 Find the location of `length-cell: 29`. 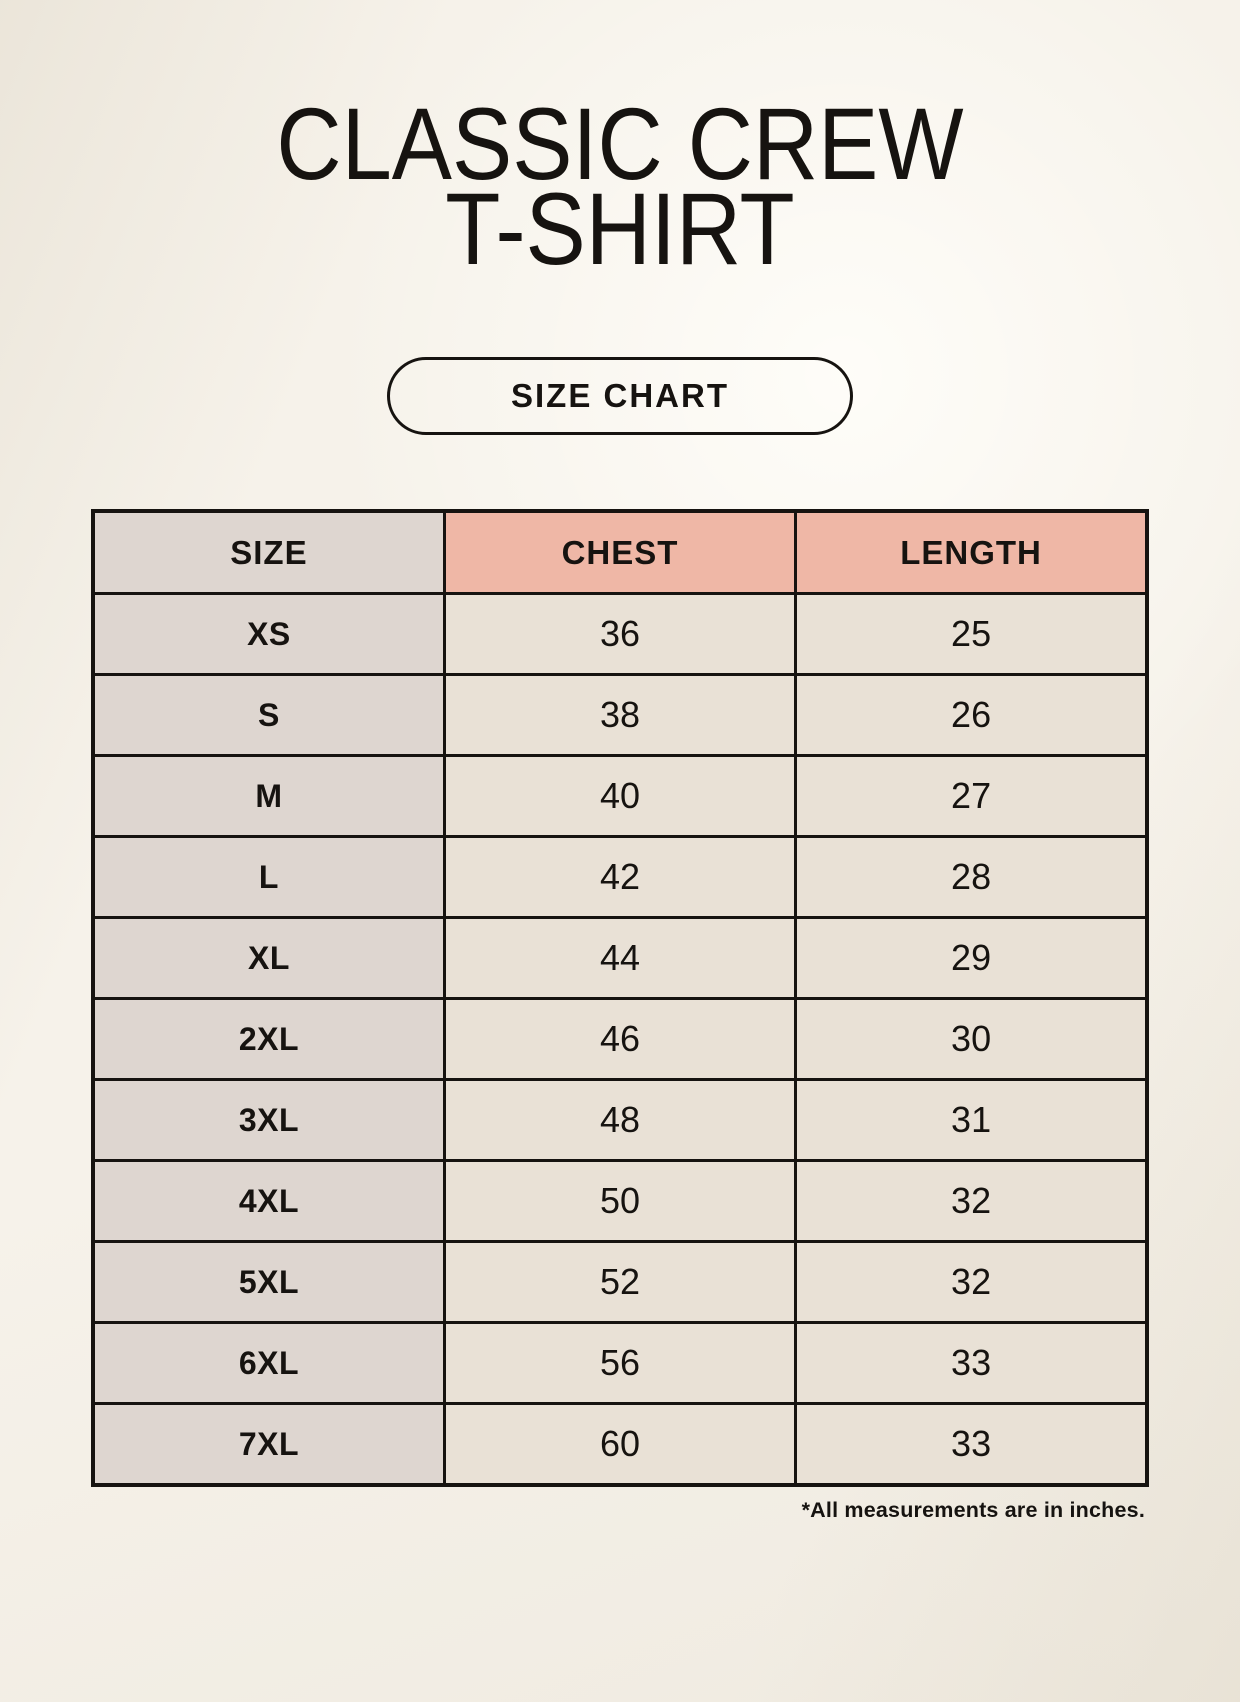

length-cell: 29 is located at coordinates (971, 958).